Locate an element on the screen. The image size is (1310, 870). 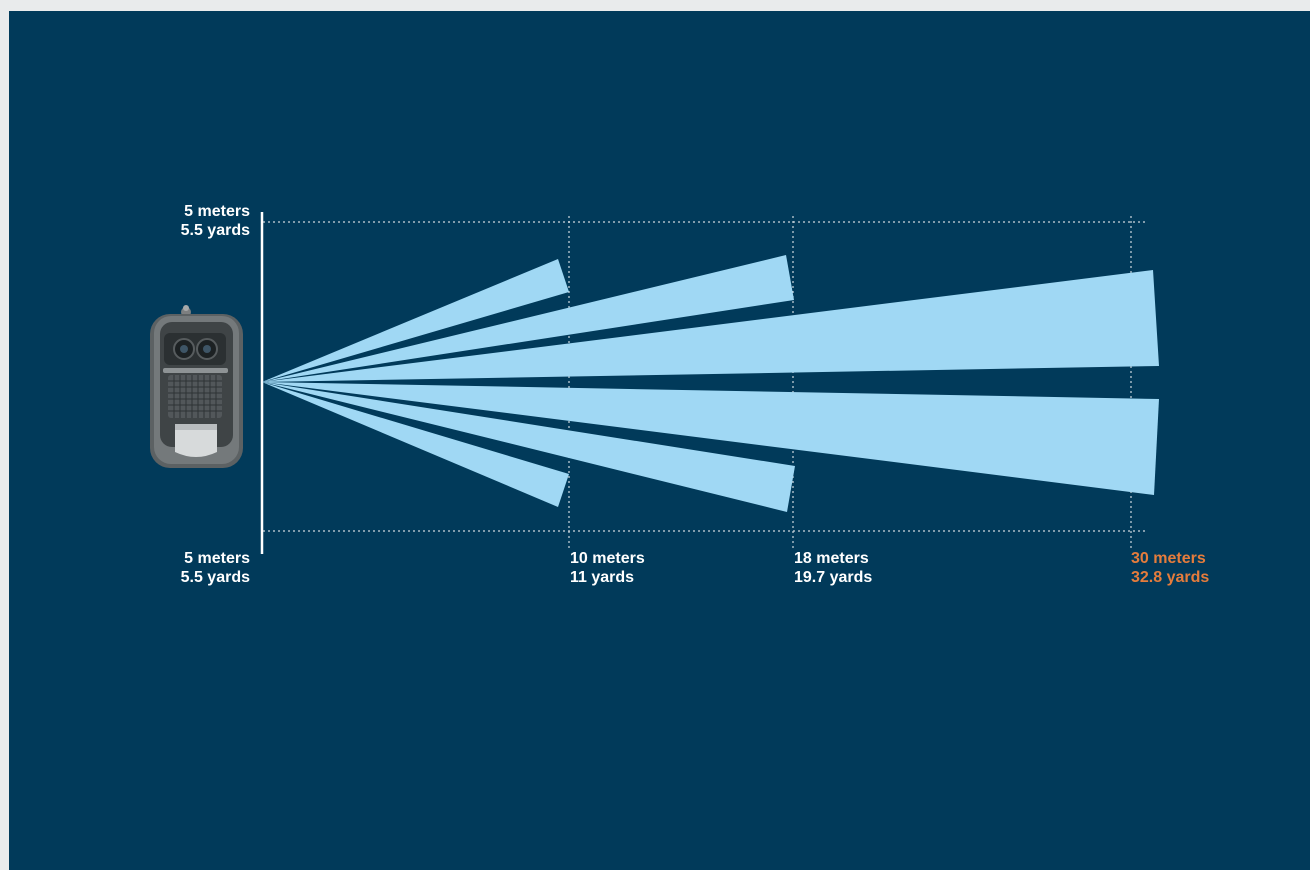
bottom-left-yards: 5.5 yards is located at coordinates (215, 577).